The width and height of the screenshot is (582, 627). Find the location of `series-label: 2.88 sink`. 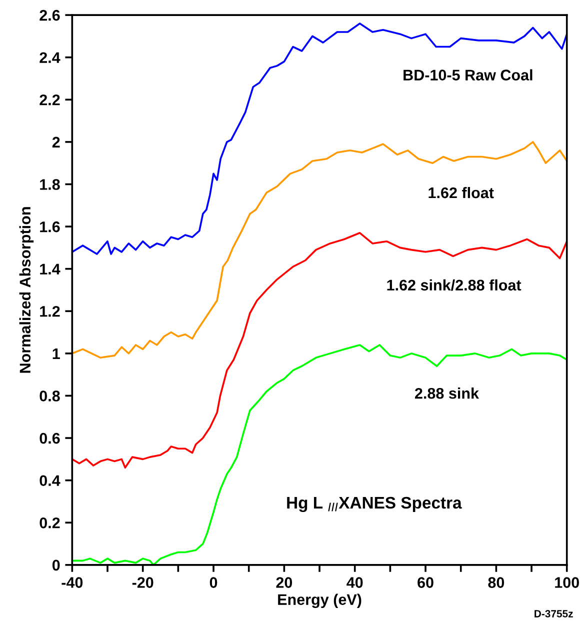

series-label: 2.88 sink is located at coordinates (447, 393).